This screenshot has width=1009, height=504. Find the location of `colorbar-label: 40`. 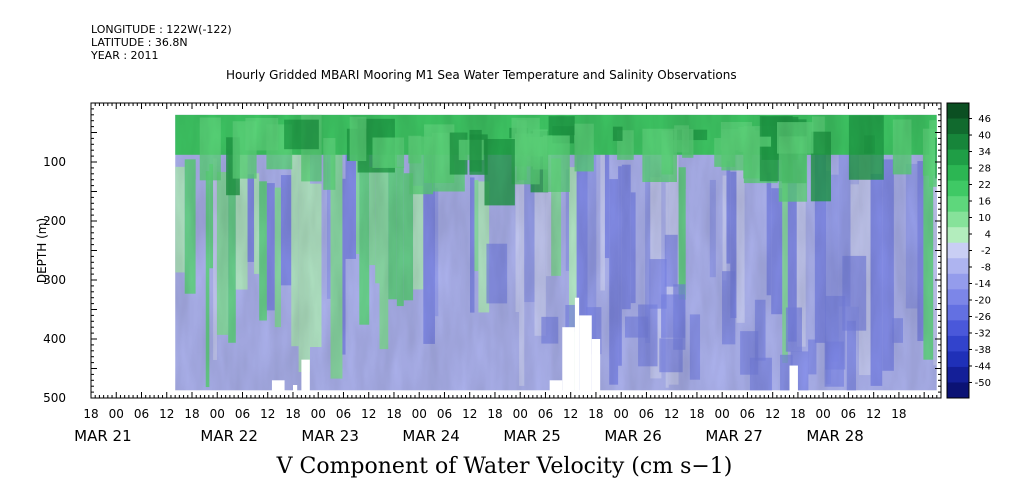

colorbar-label: 40 is located at coordinates (984, 136).